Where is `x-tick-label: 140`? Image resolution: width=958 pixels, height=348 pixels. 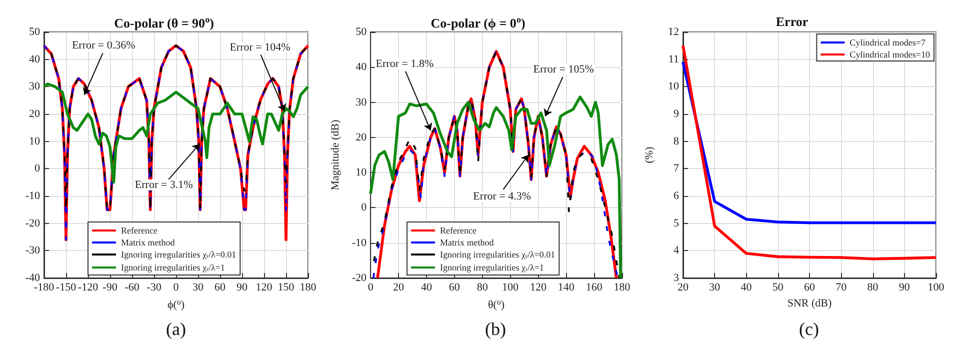 x-tick-label: 140 is located at coordinates (566, 288).